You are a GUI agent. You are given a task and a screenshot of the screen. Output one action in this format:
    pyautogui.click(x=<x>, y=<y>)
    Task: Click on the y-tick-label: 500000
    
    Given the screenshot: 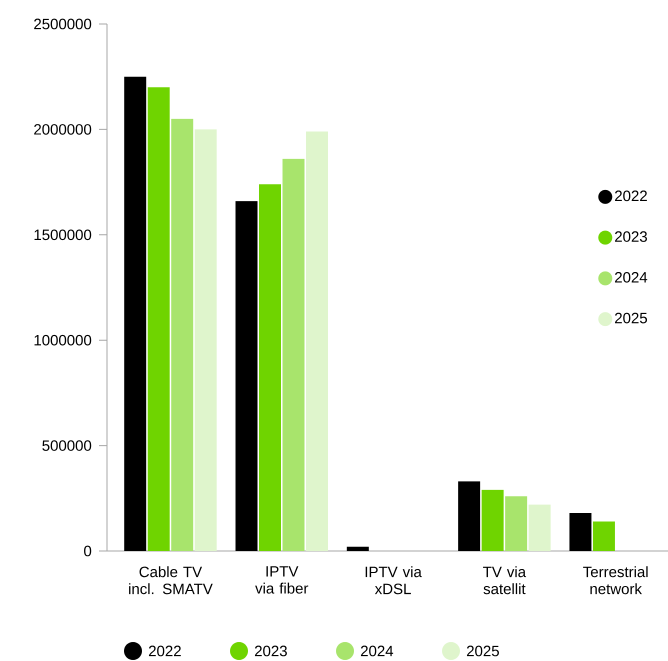 What is the action you would take?
    pyautogui.click(x=67, y=445)
    